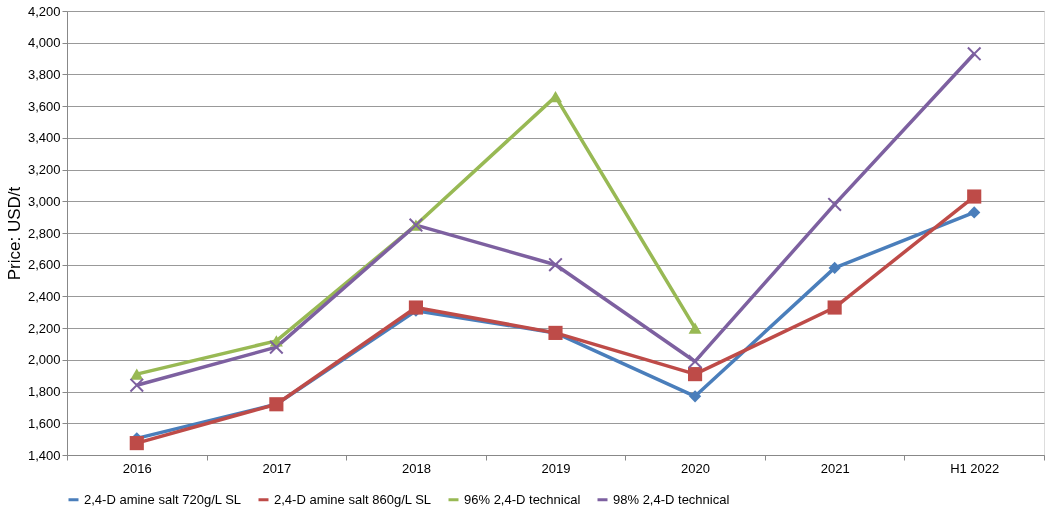 The image size is (1057, 519). Describe the element at coordinates (44, 392) in the screenshot. I see `y-tick-label: 1,800` at that location.